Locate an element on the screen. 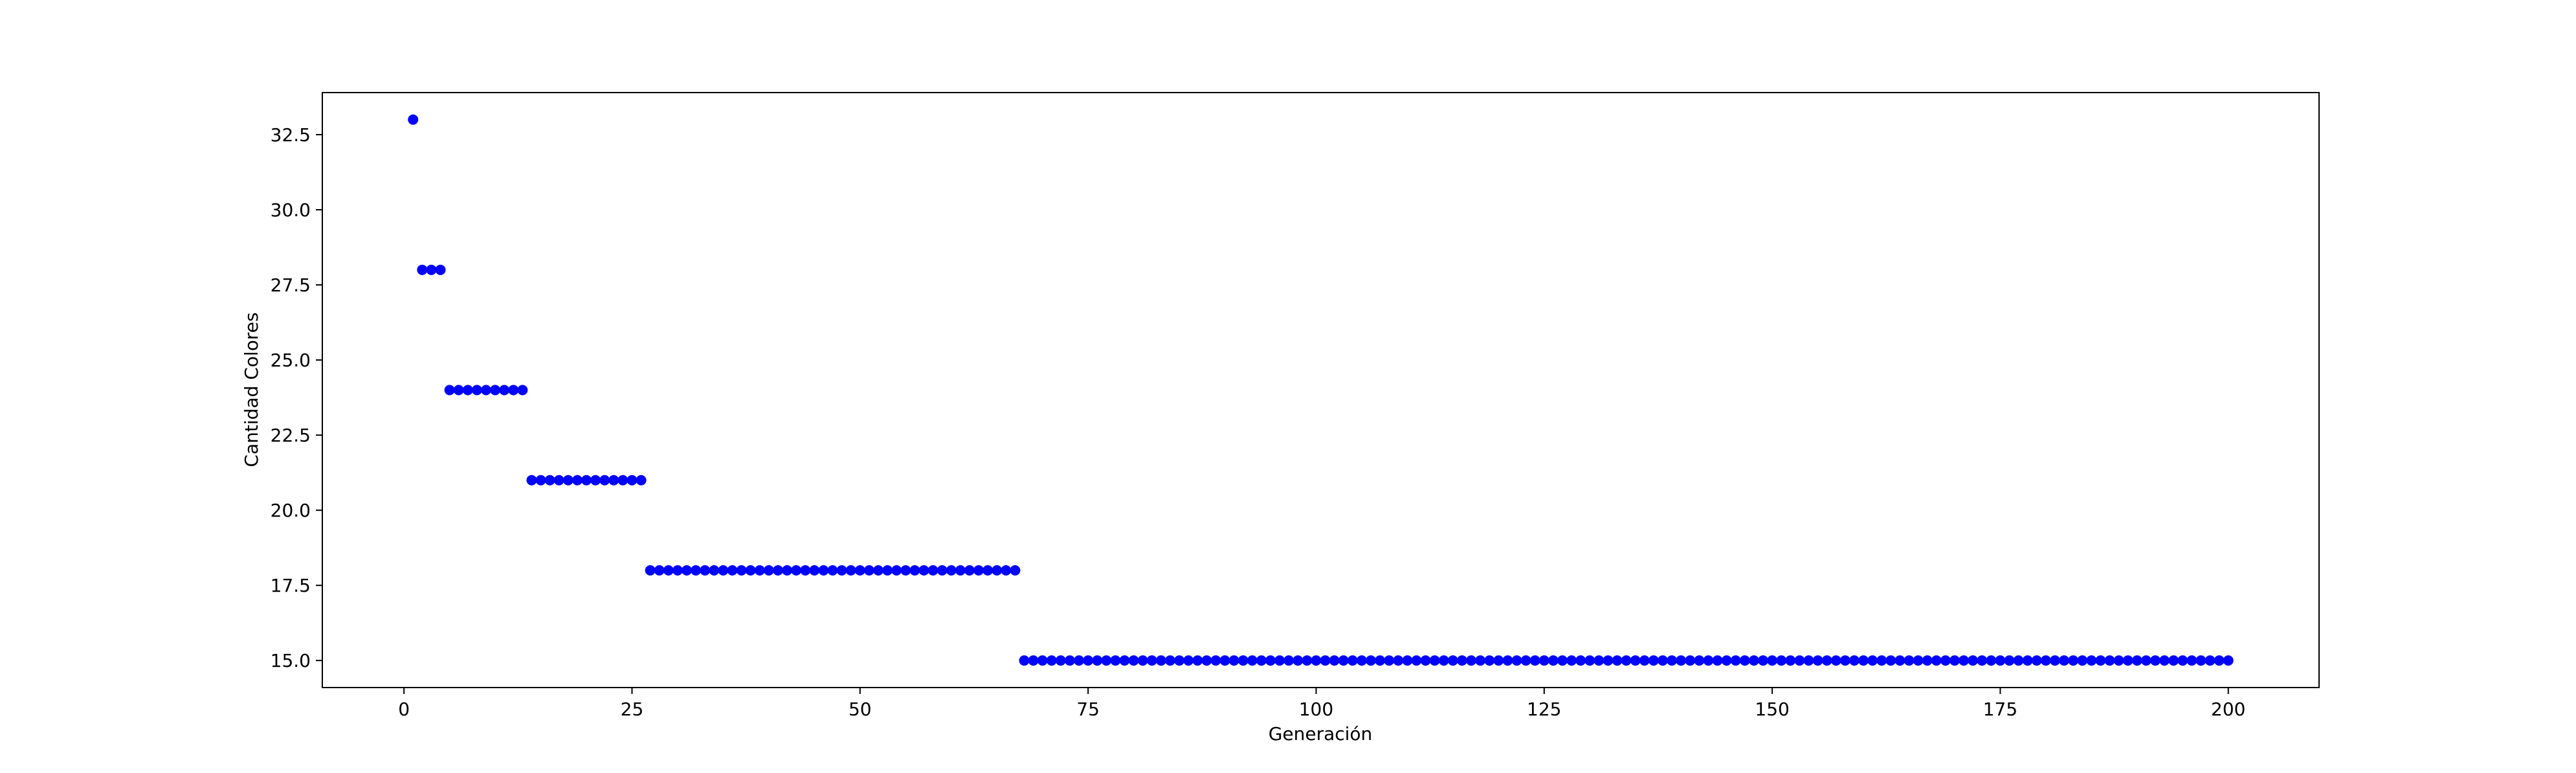  x-tick-label: 100 is located at coordinates (1316, 709).